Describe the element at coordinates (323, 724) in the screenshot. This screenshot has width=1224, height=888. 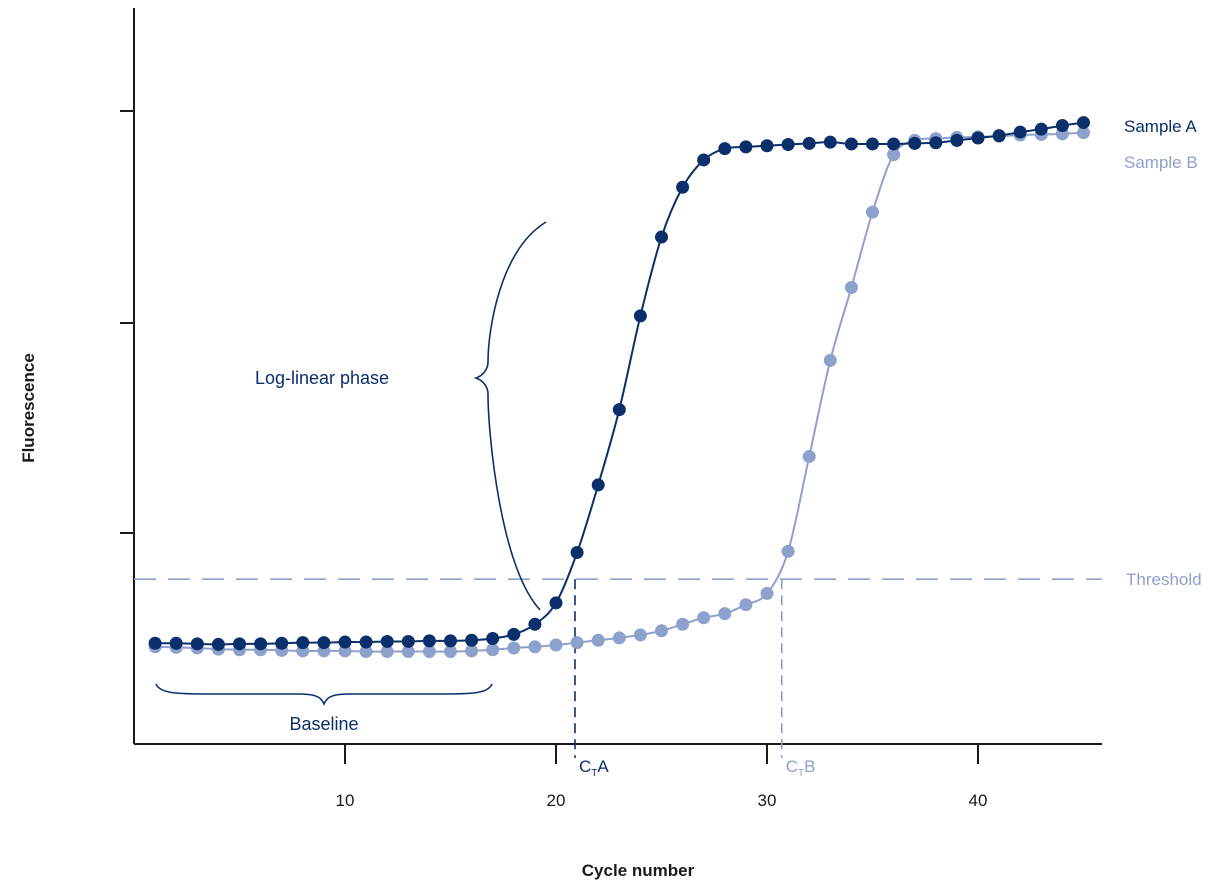
I see `baseline-label: Baseline` at that location.